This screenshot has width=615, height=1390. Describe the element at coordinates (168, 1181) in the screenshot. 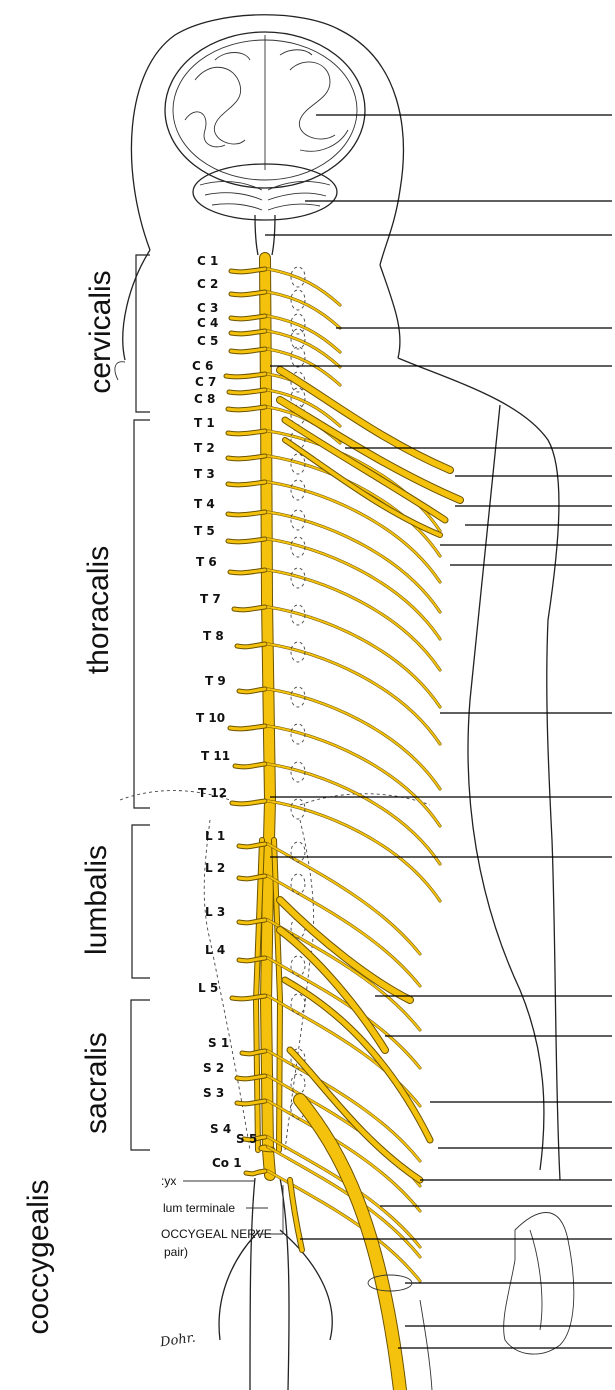

I see `coccyx-label: :yx` at that location.